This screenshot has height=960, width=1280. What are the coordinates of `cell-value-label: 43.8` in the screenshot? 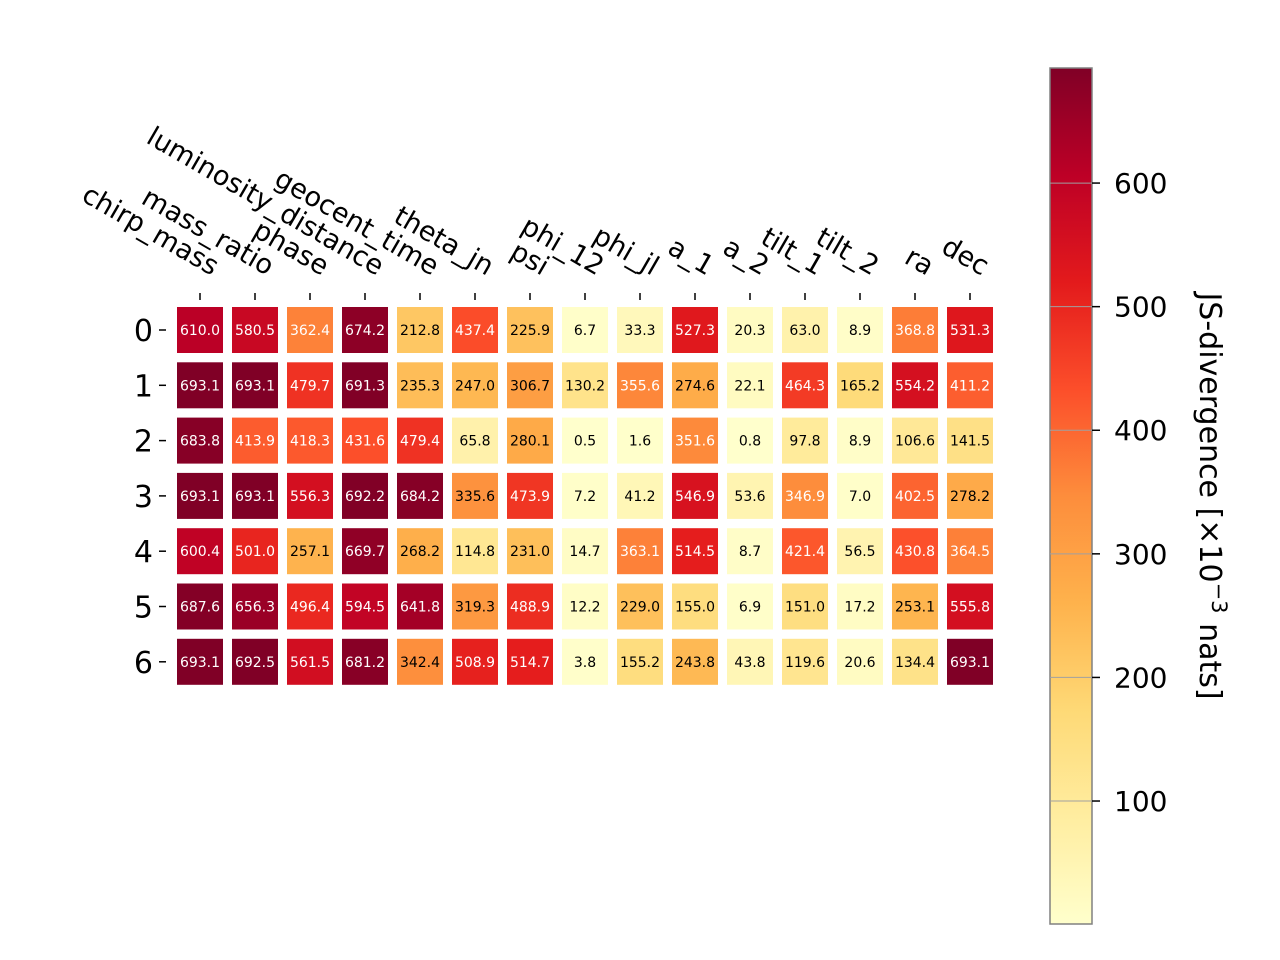 It's located at (749, 663).